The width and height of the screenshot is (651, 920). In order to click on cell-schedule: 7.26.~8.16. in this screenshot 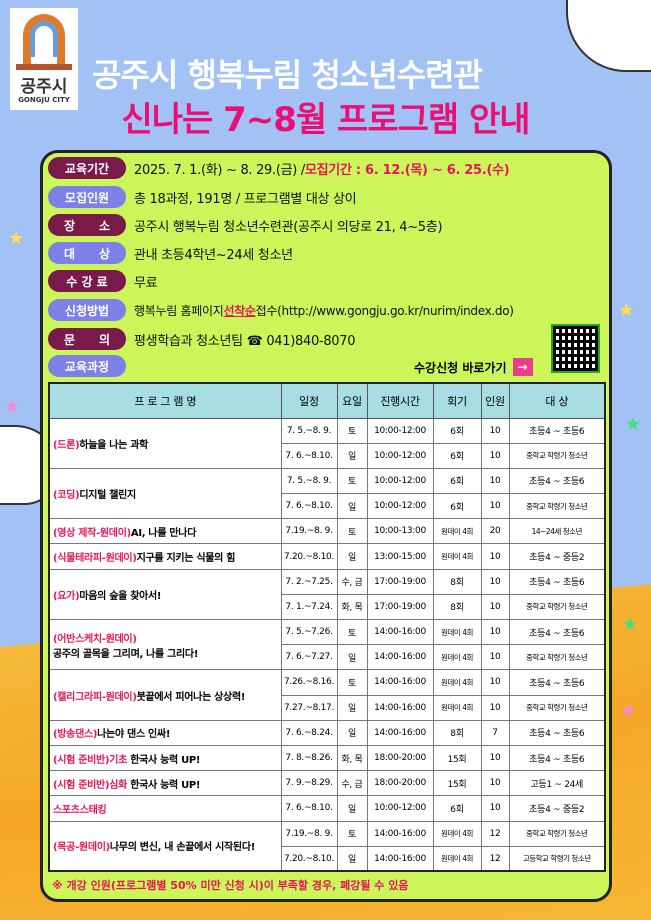, I will do `click(309, 682)`.